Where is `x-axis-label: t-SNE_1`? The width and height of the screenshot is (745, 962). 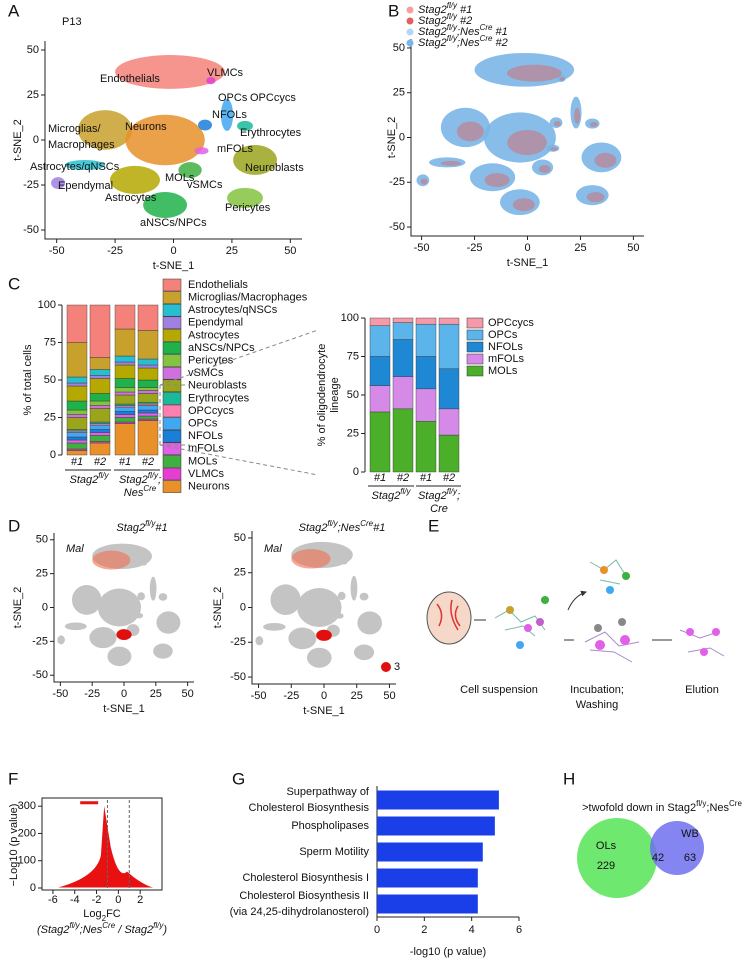
x-axis-label: t-SNE_1 is located at coordinates (174, 266).